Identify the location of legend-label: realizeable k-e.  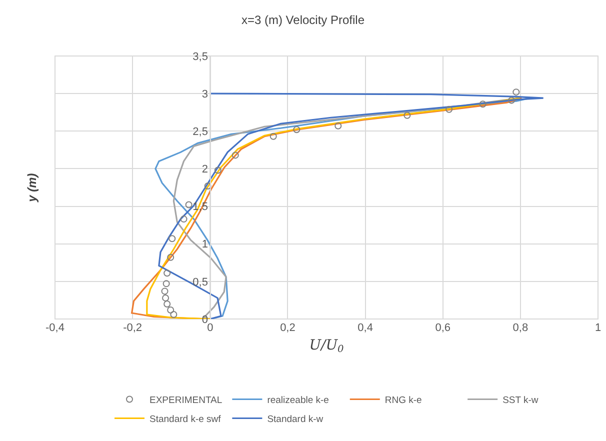
(298, 400).